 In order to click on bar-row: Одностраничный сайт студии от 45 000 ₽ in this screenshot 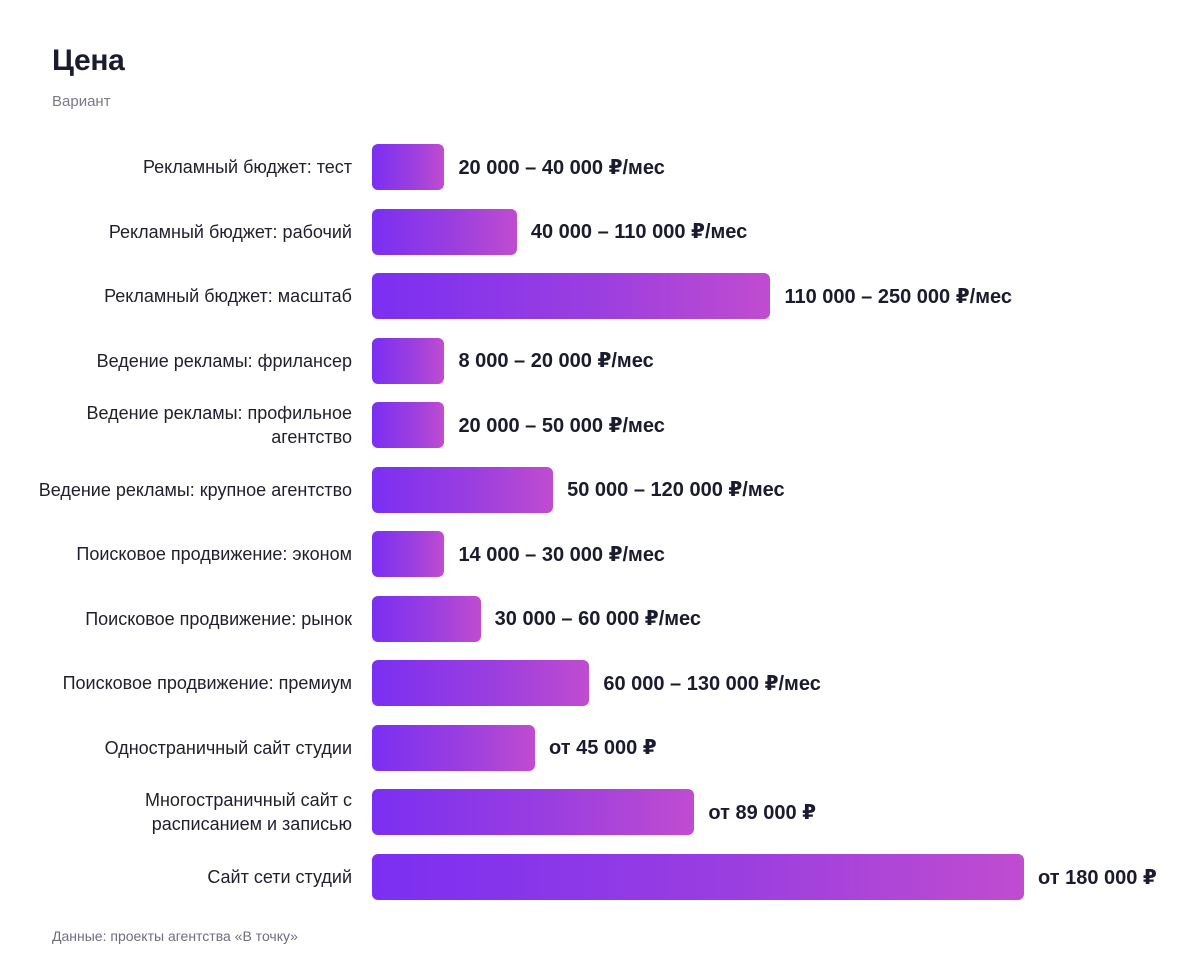, I will do `click(600, 747)`.